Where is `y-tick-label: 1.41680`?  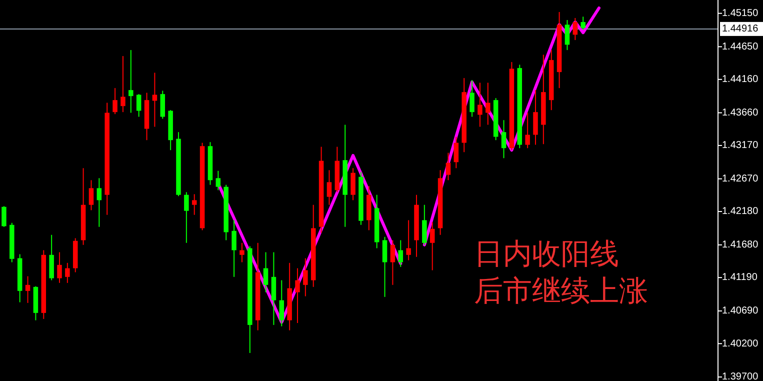
y-tick-label: 1.41680 is located at coordinates (740, 245).